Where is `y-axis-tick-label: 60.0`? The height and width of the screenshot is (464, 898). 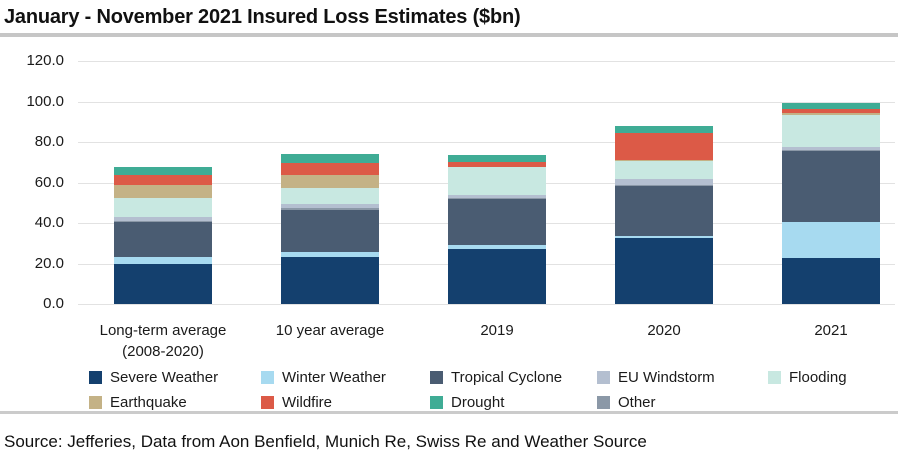
y-axis-tick-label: 60.0 is located at coordinates (49, 182).